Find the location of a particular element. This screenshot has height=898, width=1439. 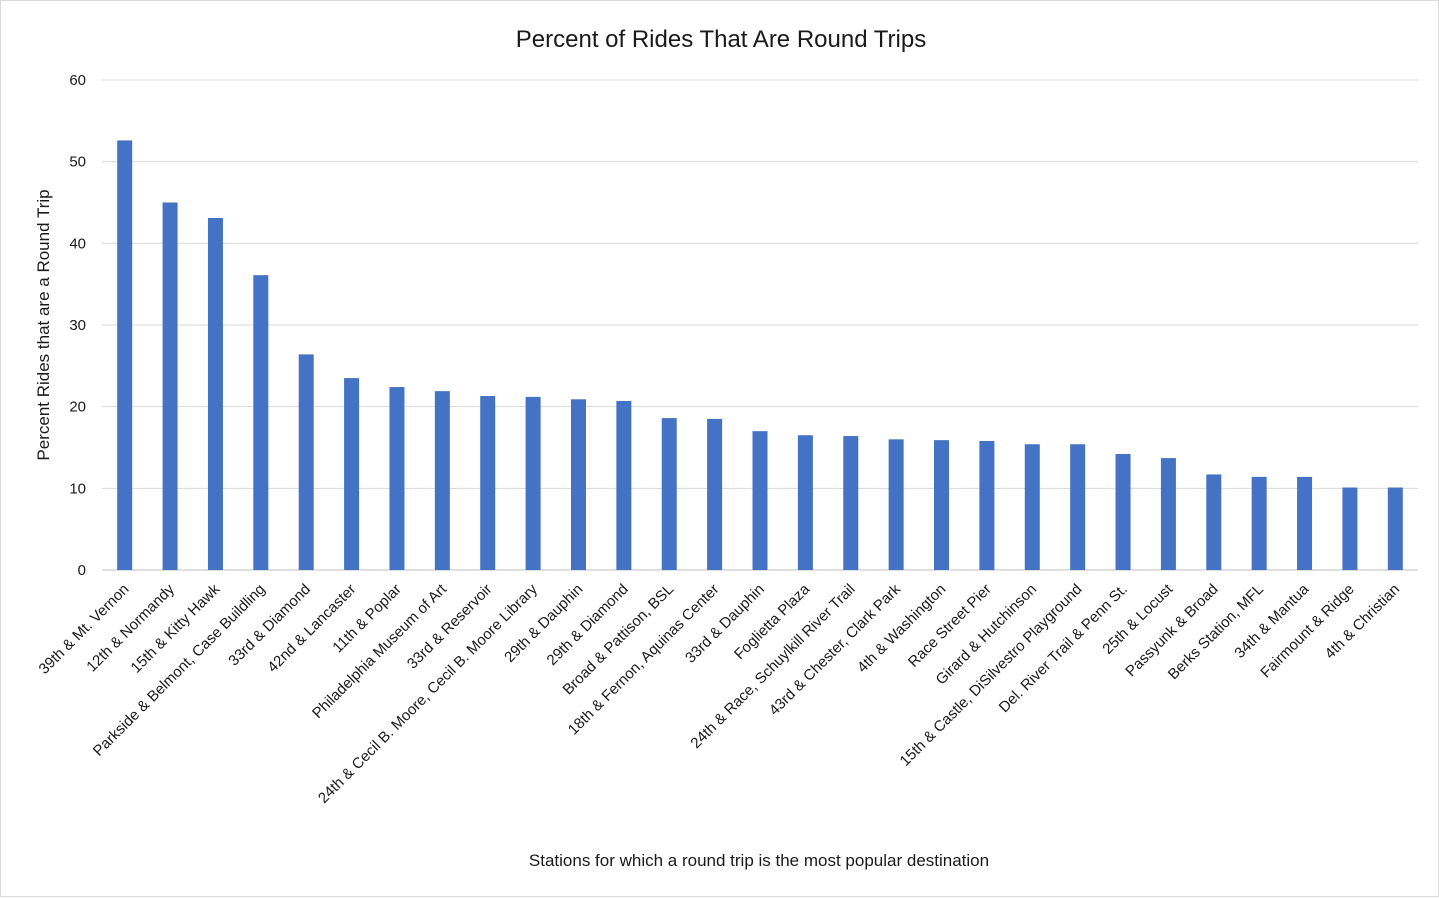

y-tick-label: 40 is located at coordinates (77, 243).